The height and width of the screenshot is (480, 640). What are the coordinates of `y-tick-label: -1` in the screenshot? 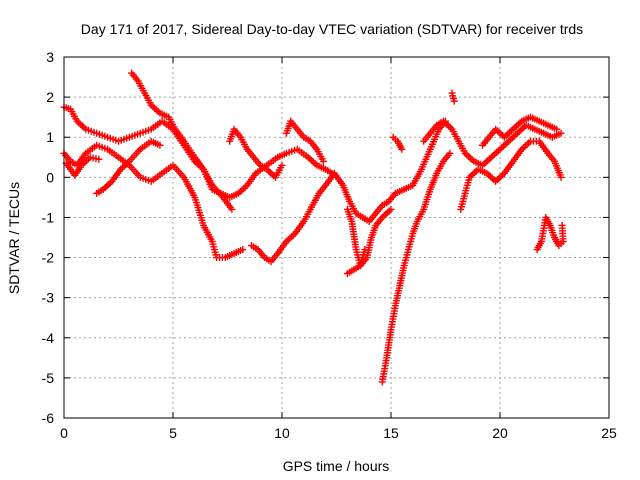 It's located at (48, 217).